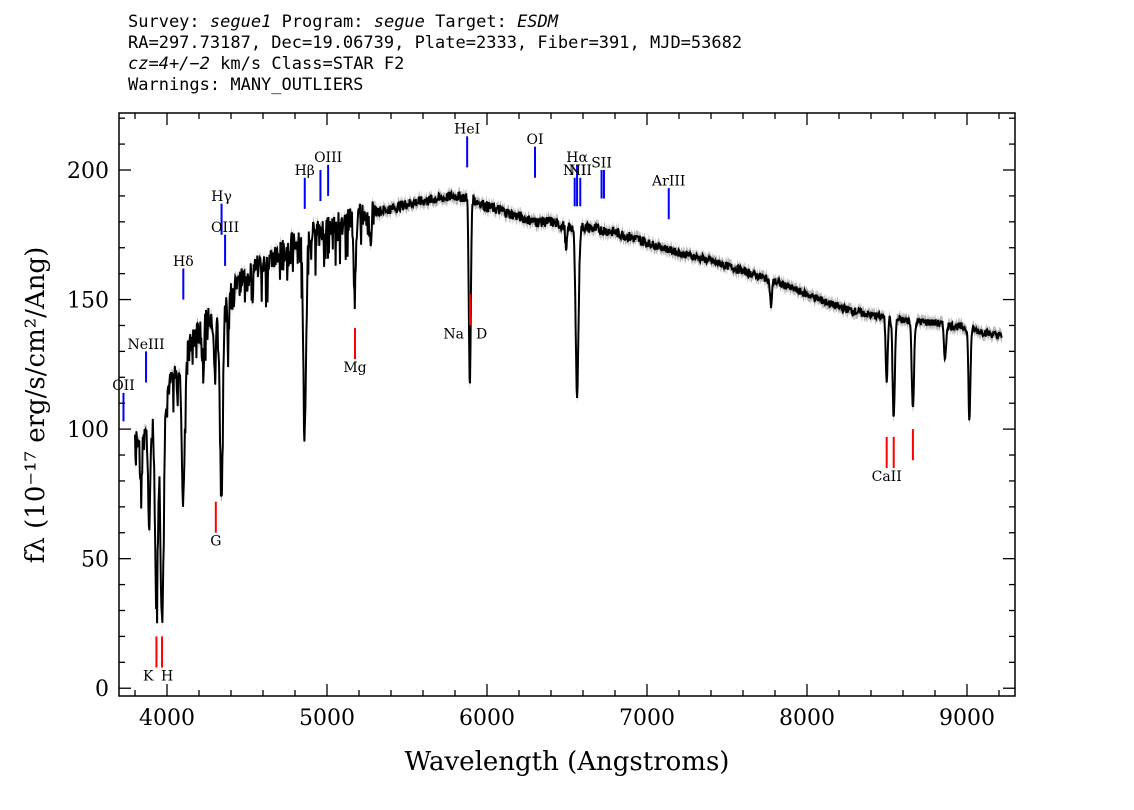 This screenshot has height=810, width=1134. What do you see at coordinates (164, 22) in the screenshot?
I see `survey-label: Survey:` at bounding box center [164, 22].